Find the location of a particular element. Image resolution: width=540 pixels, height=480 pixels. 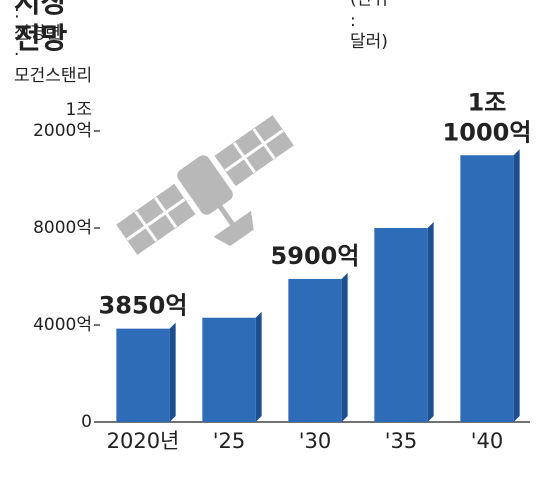

y-tick-label: 4000억 is located at coordinates (62, 325).